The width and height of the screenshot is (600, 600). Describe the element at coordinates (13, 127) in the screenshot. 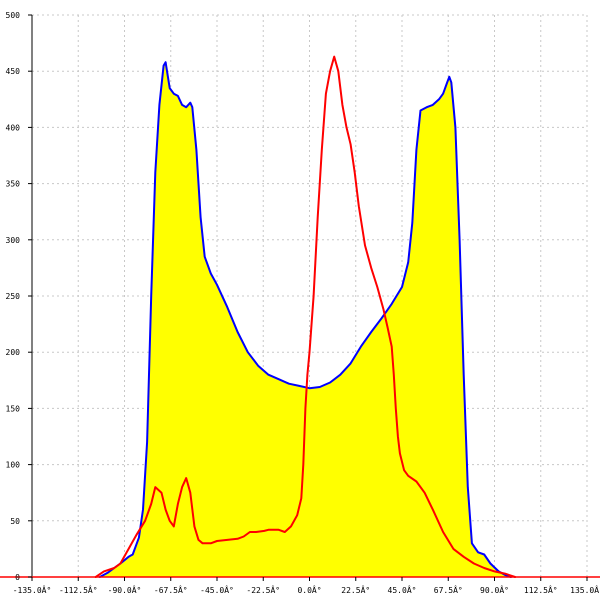

I see `y-tick-label: 400` at that location.